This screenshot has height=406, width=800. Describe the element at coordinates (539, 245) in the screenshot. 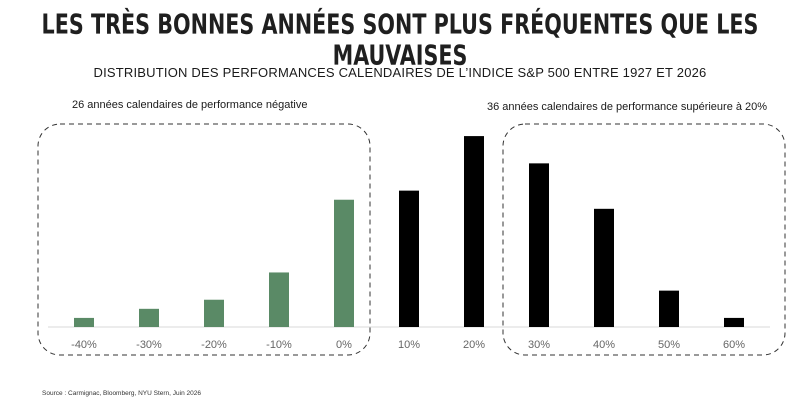

I see `bar-30pct` at that location.